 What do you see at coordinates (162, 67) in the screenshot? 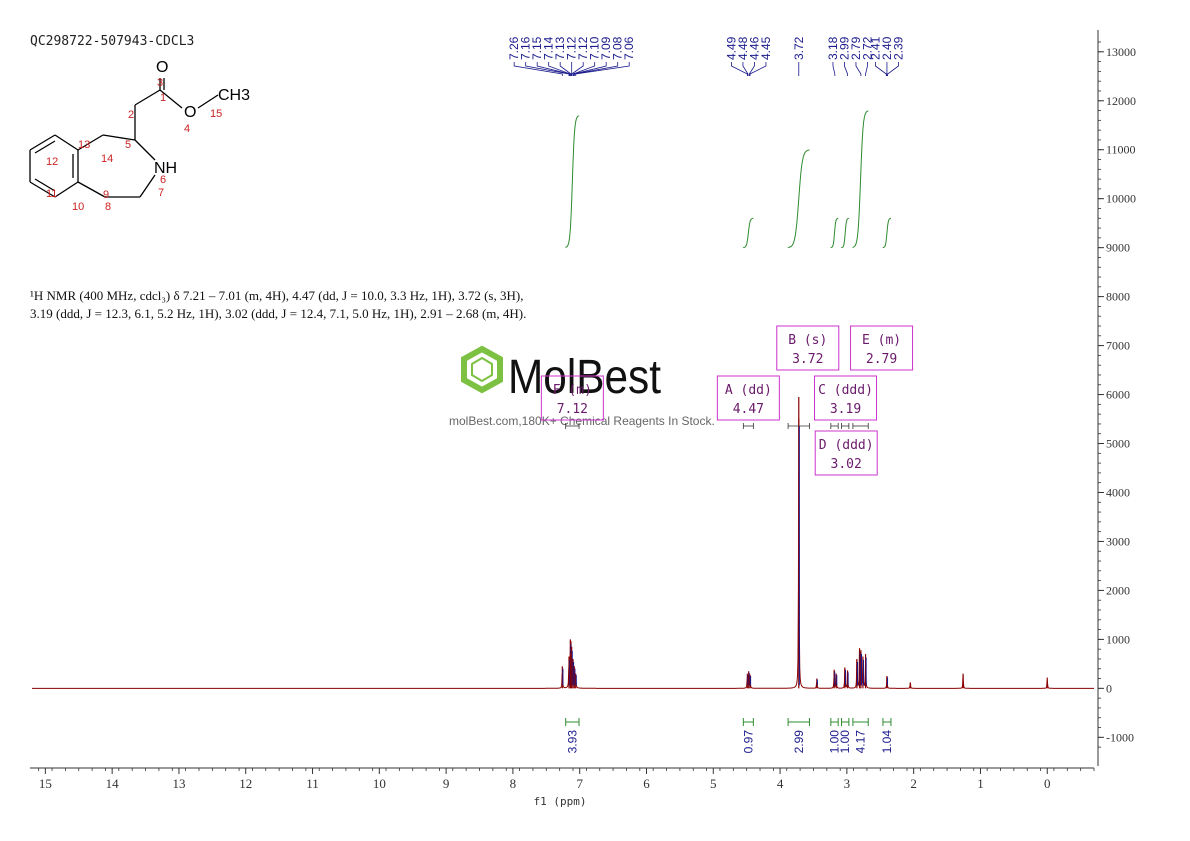
I see `atom-label: O` at bounding box center [162, 67].